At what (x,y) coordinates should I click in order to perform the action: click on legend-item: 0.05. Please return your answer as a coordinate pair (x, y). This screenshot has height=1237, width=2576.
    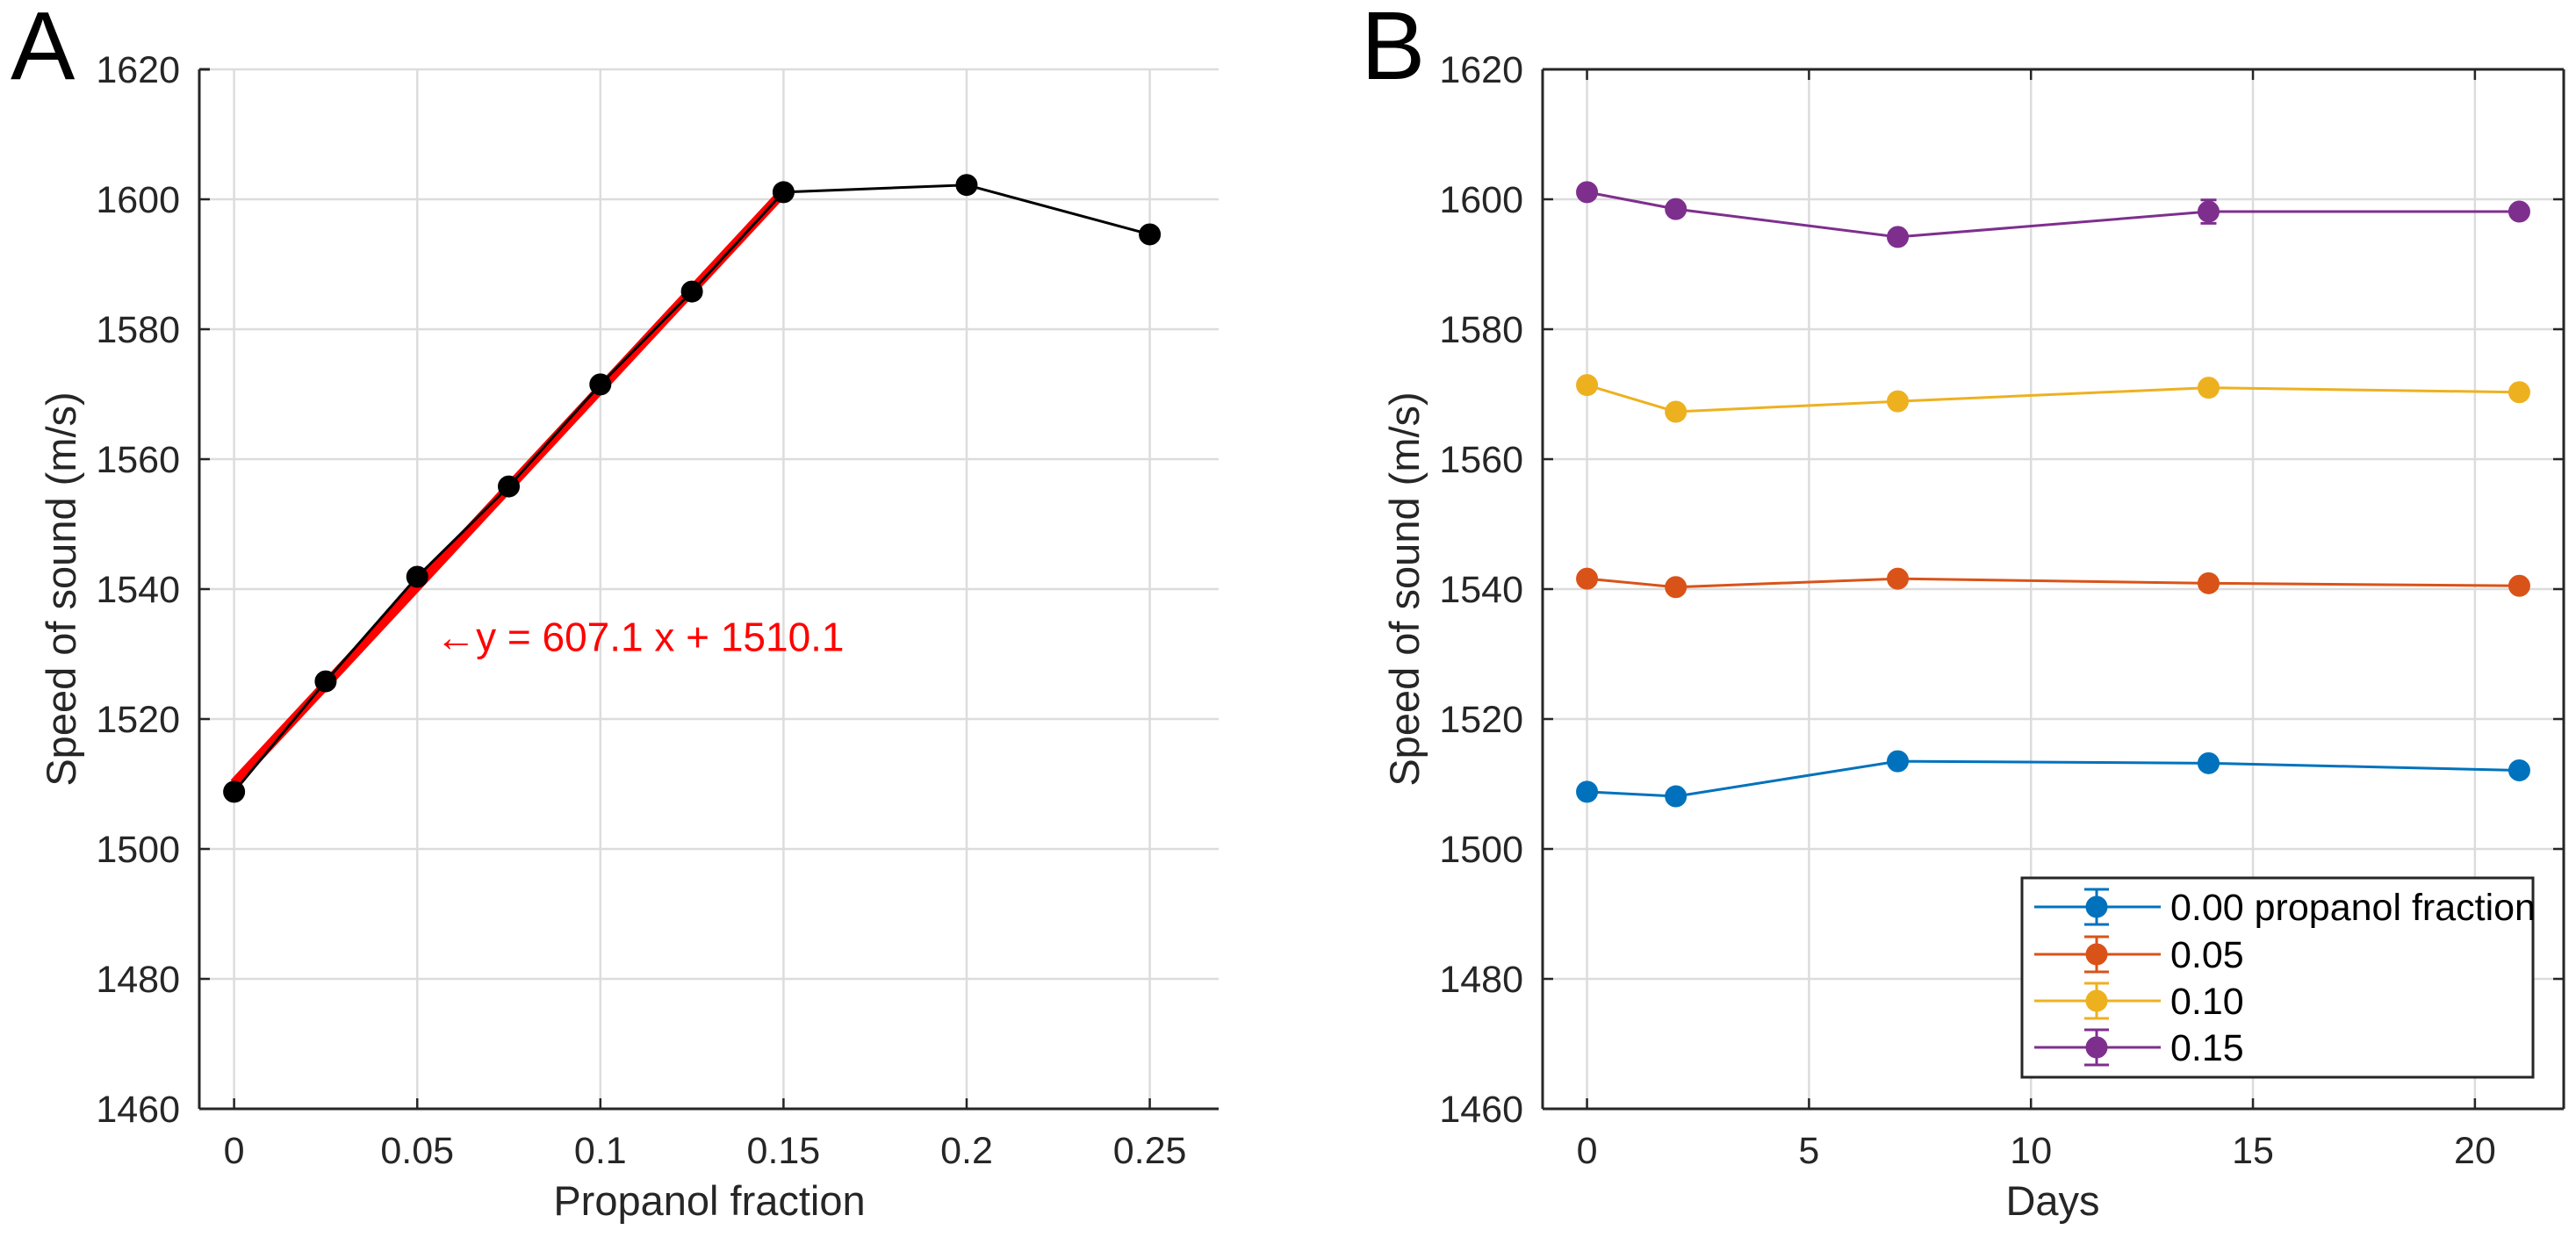
    Looking at the image, I should click on (2139, 955).